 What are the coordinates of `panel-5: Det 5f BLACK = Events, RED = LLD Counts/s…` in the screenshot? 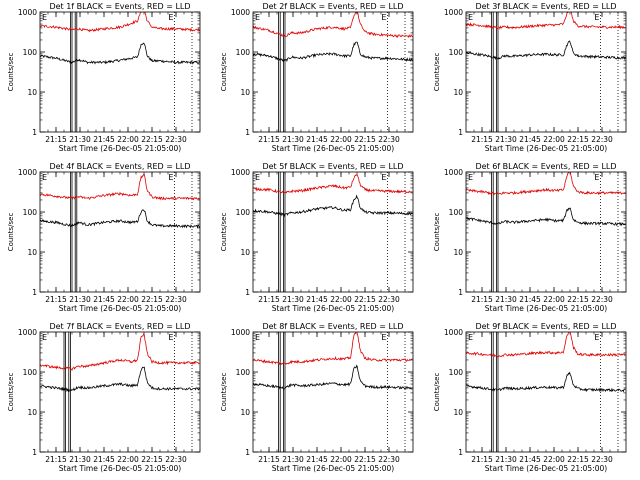 It's located at (317, 237).